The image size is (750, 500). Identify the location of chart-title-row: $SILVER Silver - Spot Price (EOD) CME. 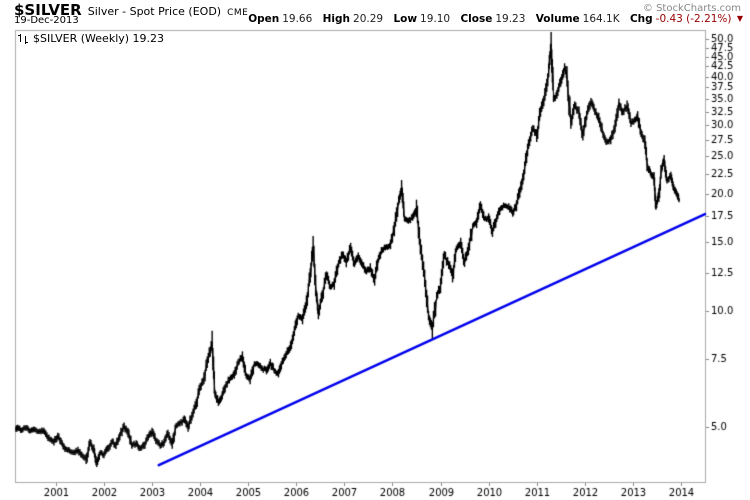
(131, 10).